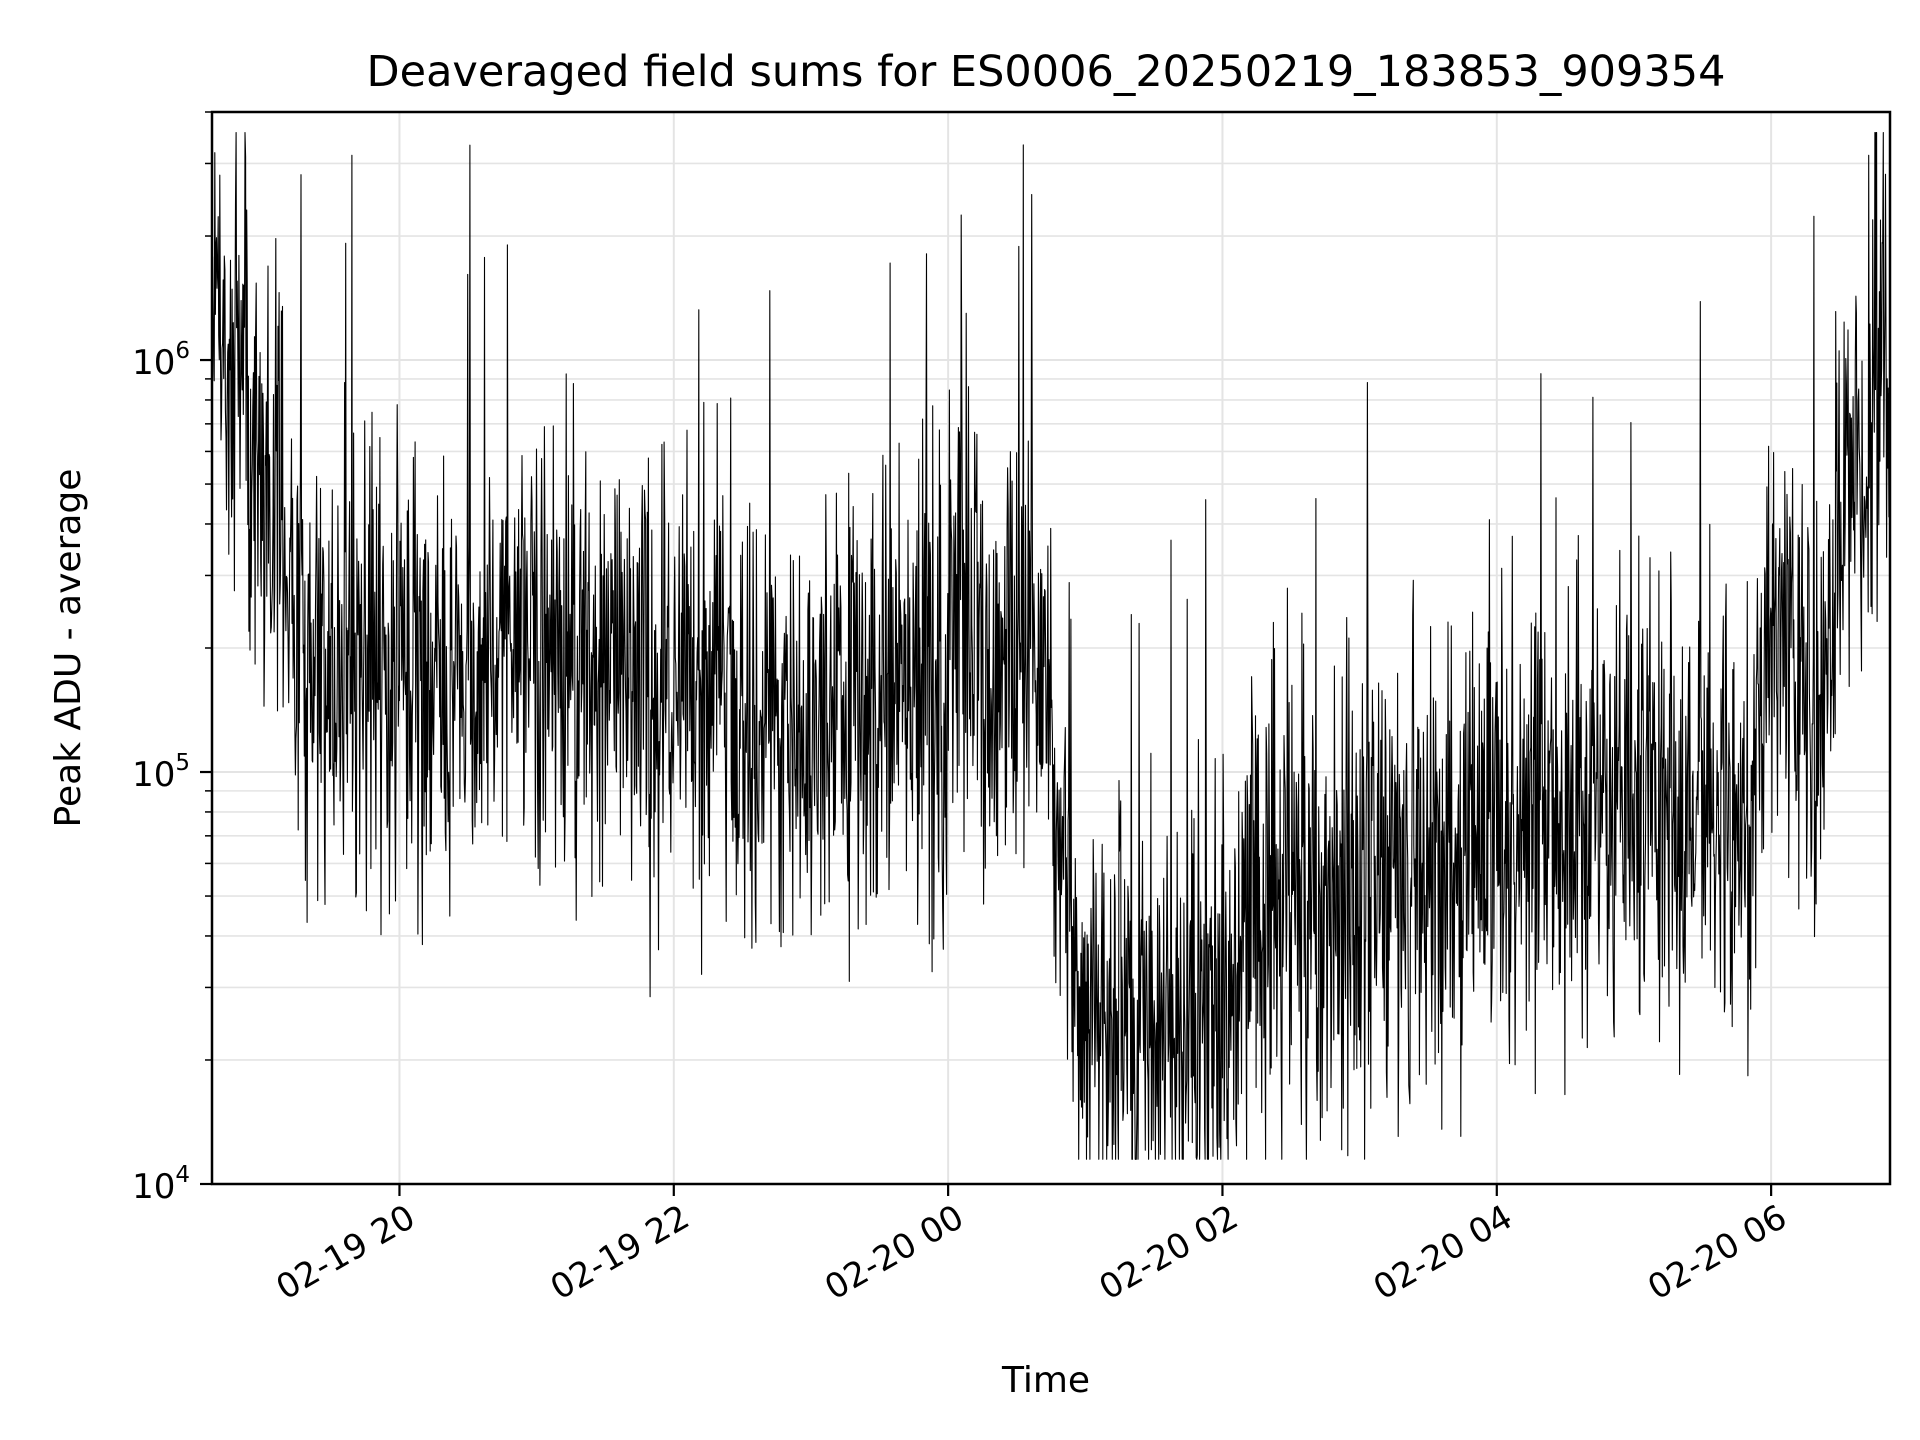 This screenshot has width=1920, height=1440. What do you see at coordinates (346, 1252) in the screenshot?
I see `x-tick-label: 02-19 20` at bounding box center [346, 1252].